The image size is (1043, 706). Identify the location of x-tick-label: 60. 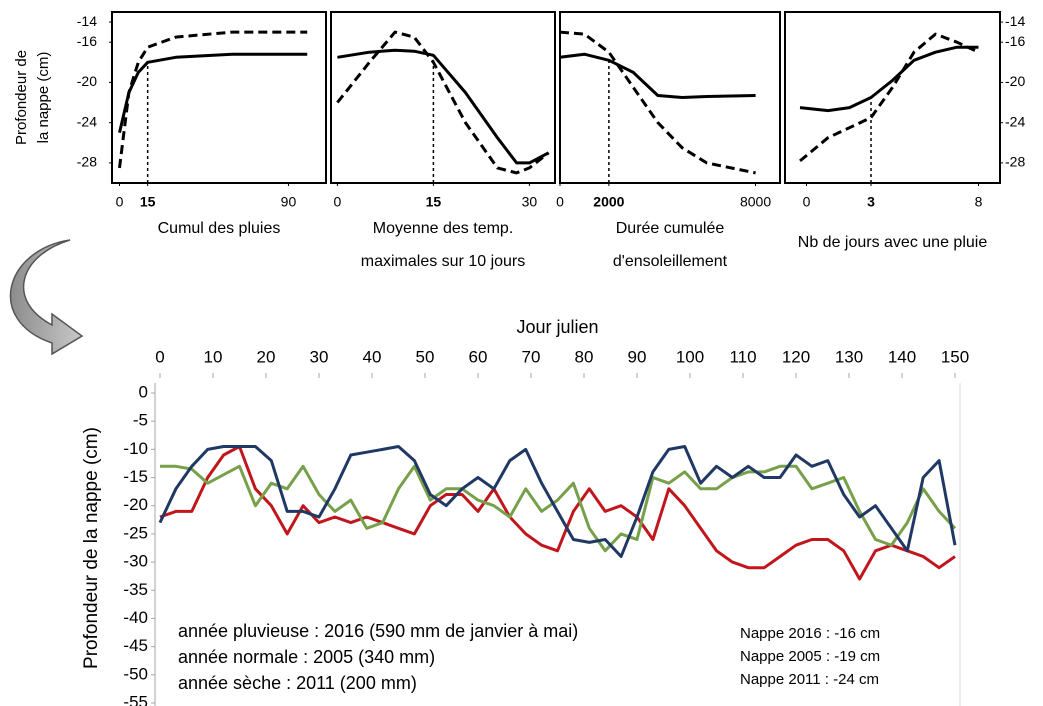
(478, 356).